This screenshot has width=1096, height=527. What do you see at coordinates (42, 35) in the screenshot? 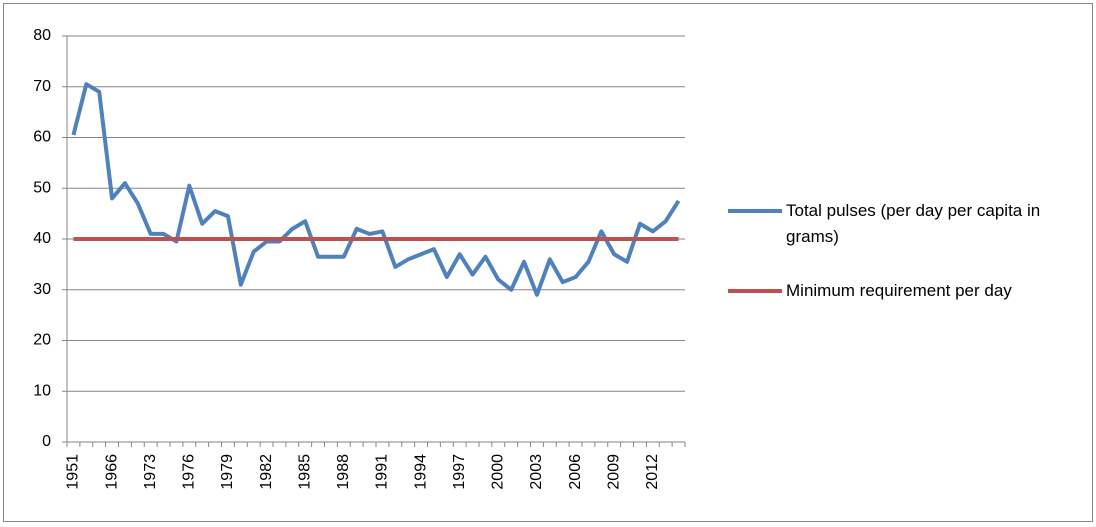
I see `y-tick-label: 80` at bounding box center [42, 35].